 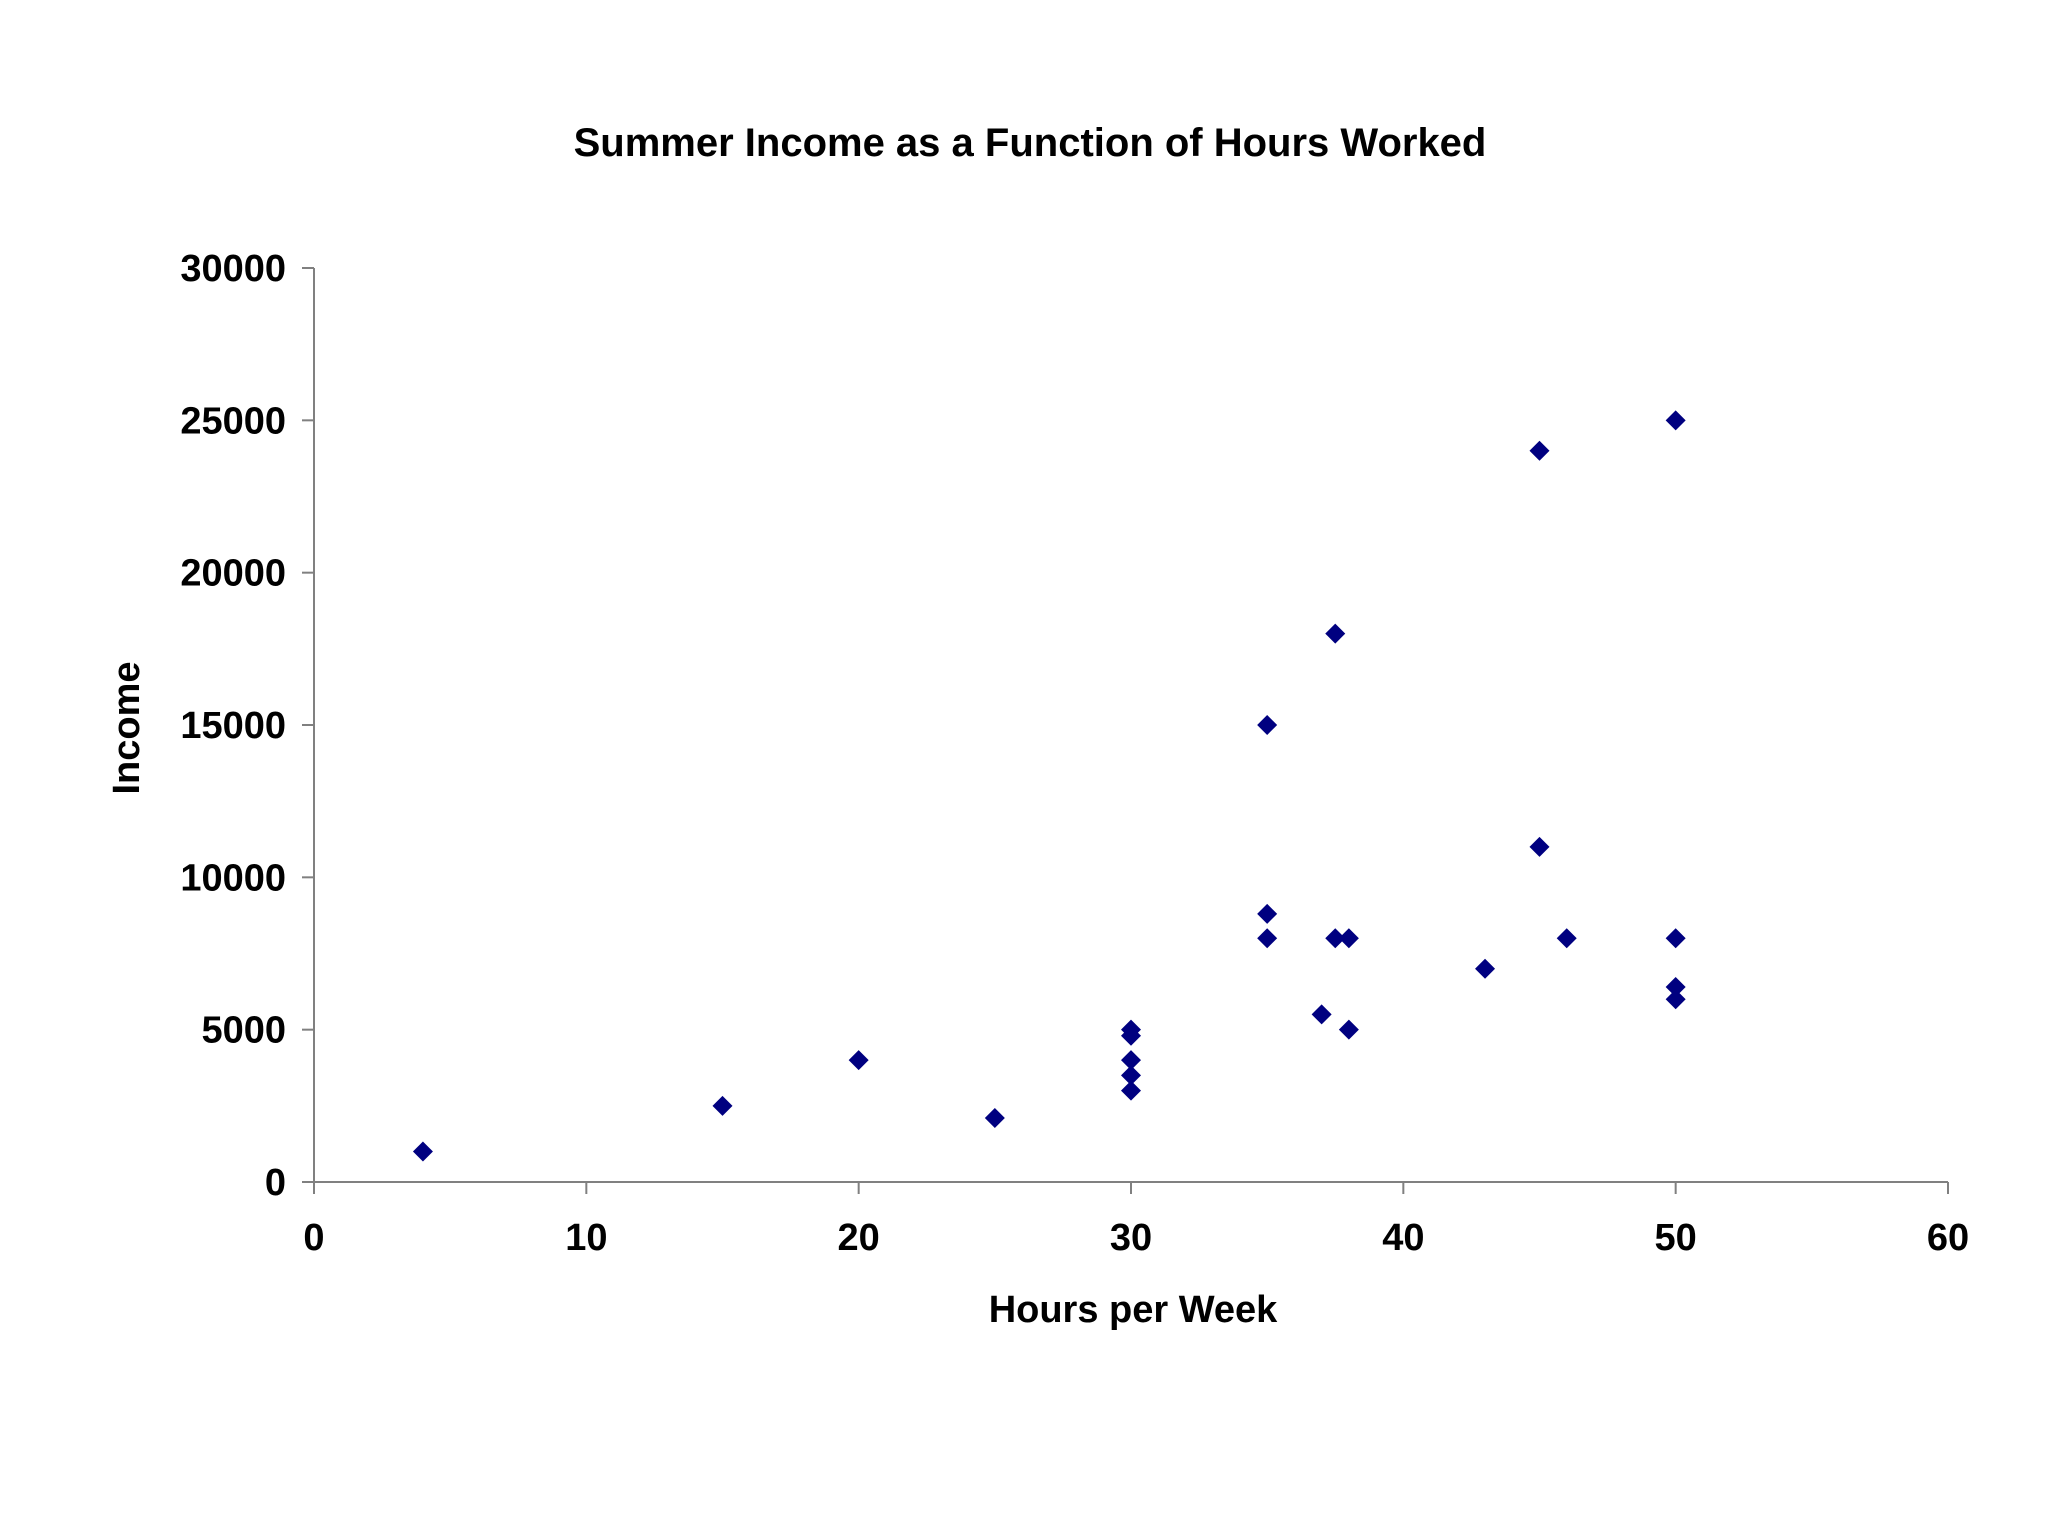 I want to click on y-tick-label: 5000, so click(x=243, y=1031).